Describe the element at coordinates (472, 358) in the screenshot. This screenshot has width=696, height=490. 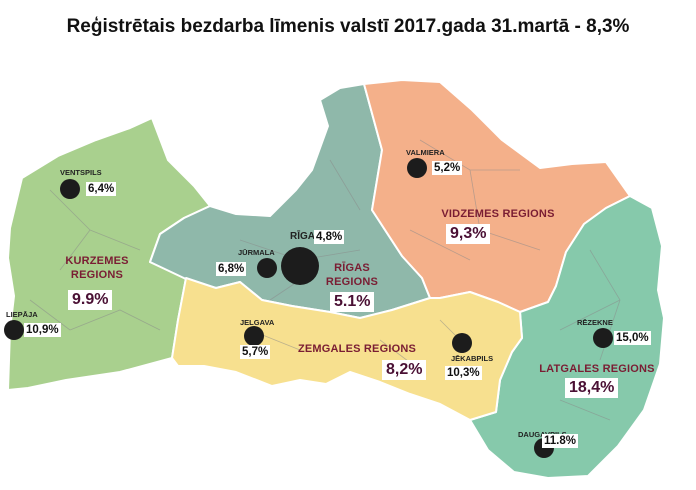
I see `city-jekabpils-name: JĒKABPILS` at that location.